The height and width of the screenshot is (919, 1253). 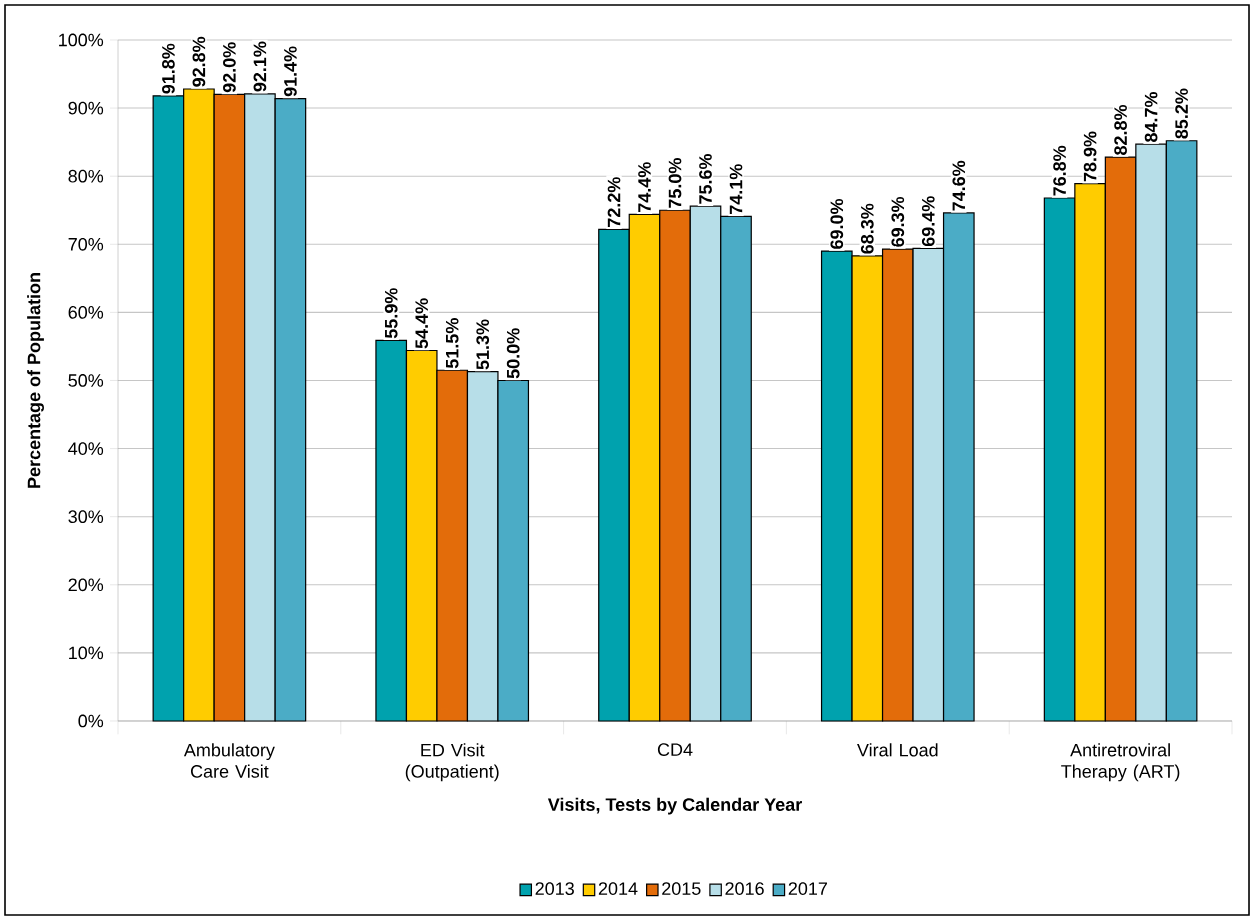 What do you see at coordinates (928, 221) in the screenshot?
I see `data-label: 69.4%` at bounding box center [928, 221].